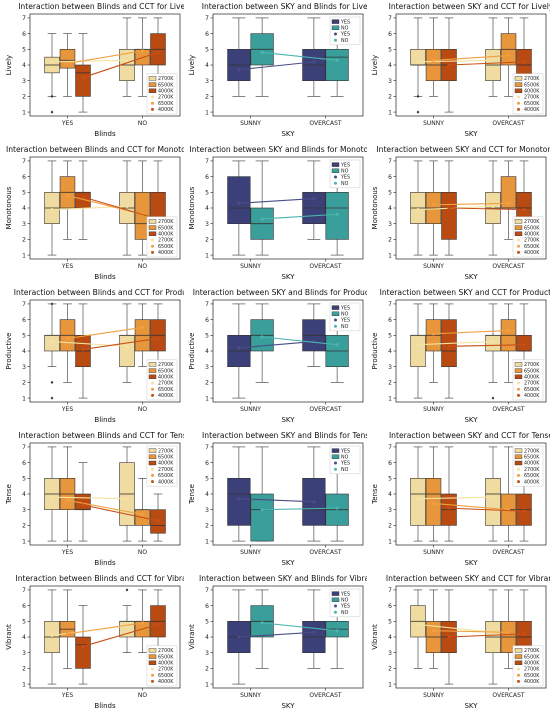  I want to click on box-YES-OVERCAST, so click(314, 335).